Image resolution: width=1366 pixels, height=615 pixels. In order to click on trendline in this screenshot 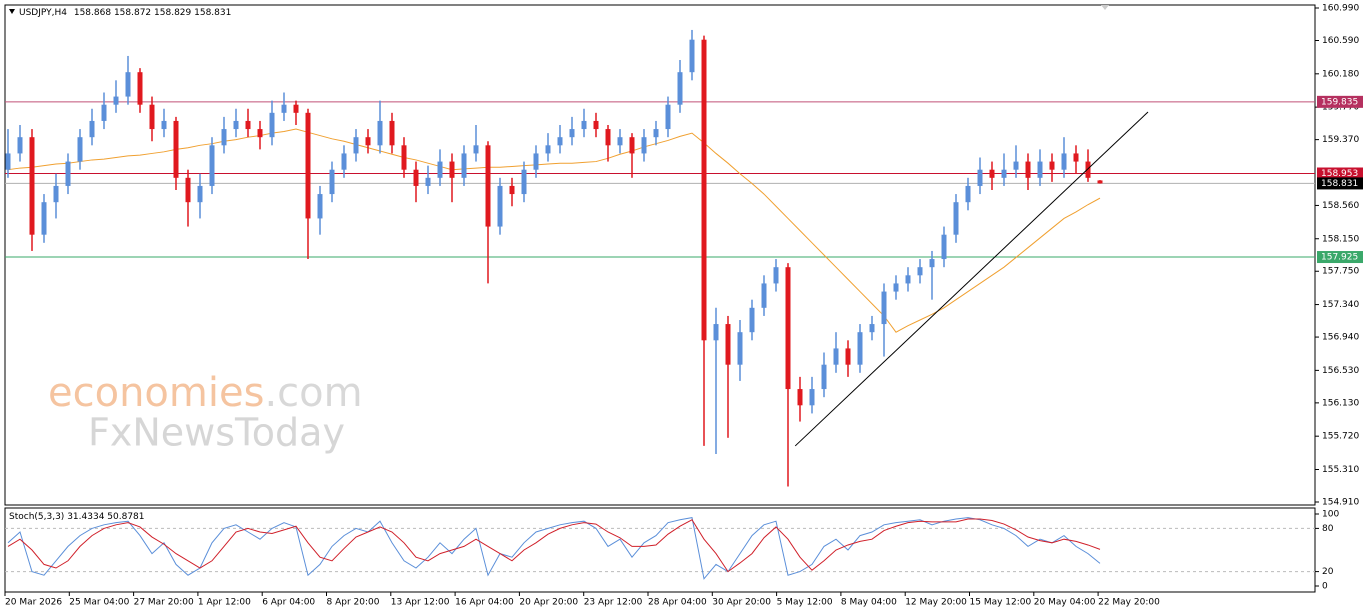, I will do `click(971, 279)`.